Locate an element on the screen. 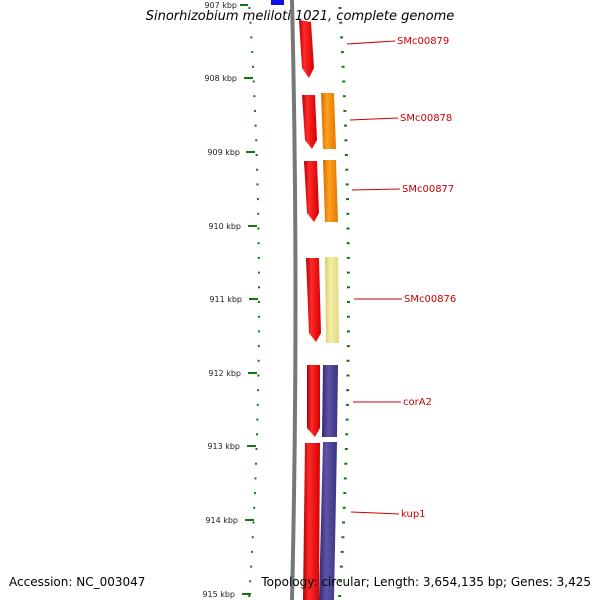 The image size is (600, 600). cog-block-corA2 is located at coordinates (330, 401).